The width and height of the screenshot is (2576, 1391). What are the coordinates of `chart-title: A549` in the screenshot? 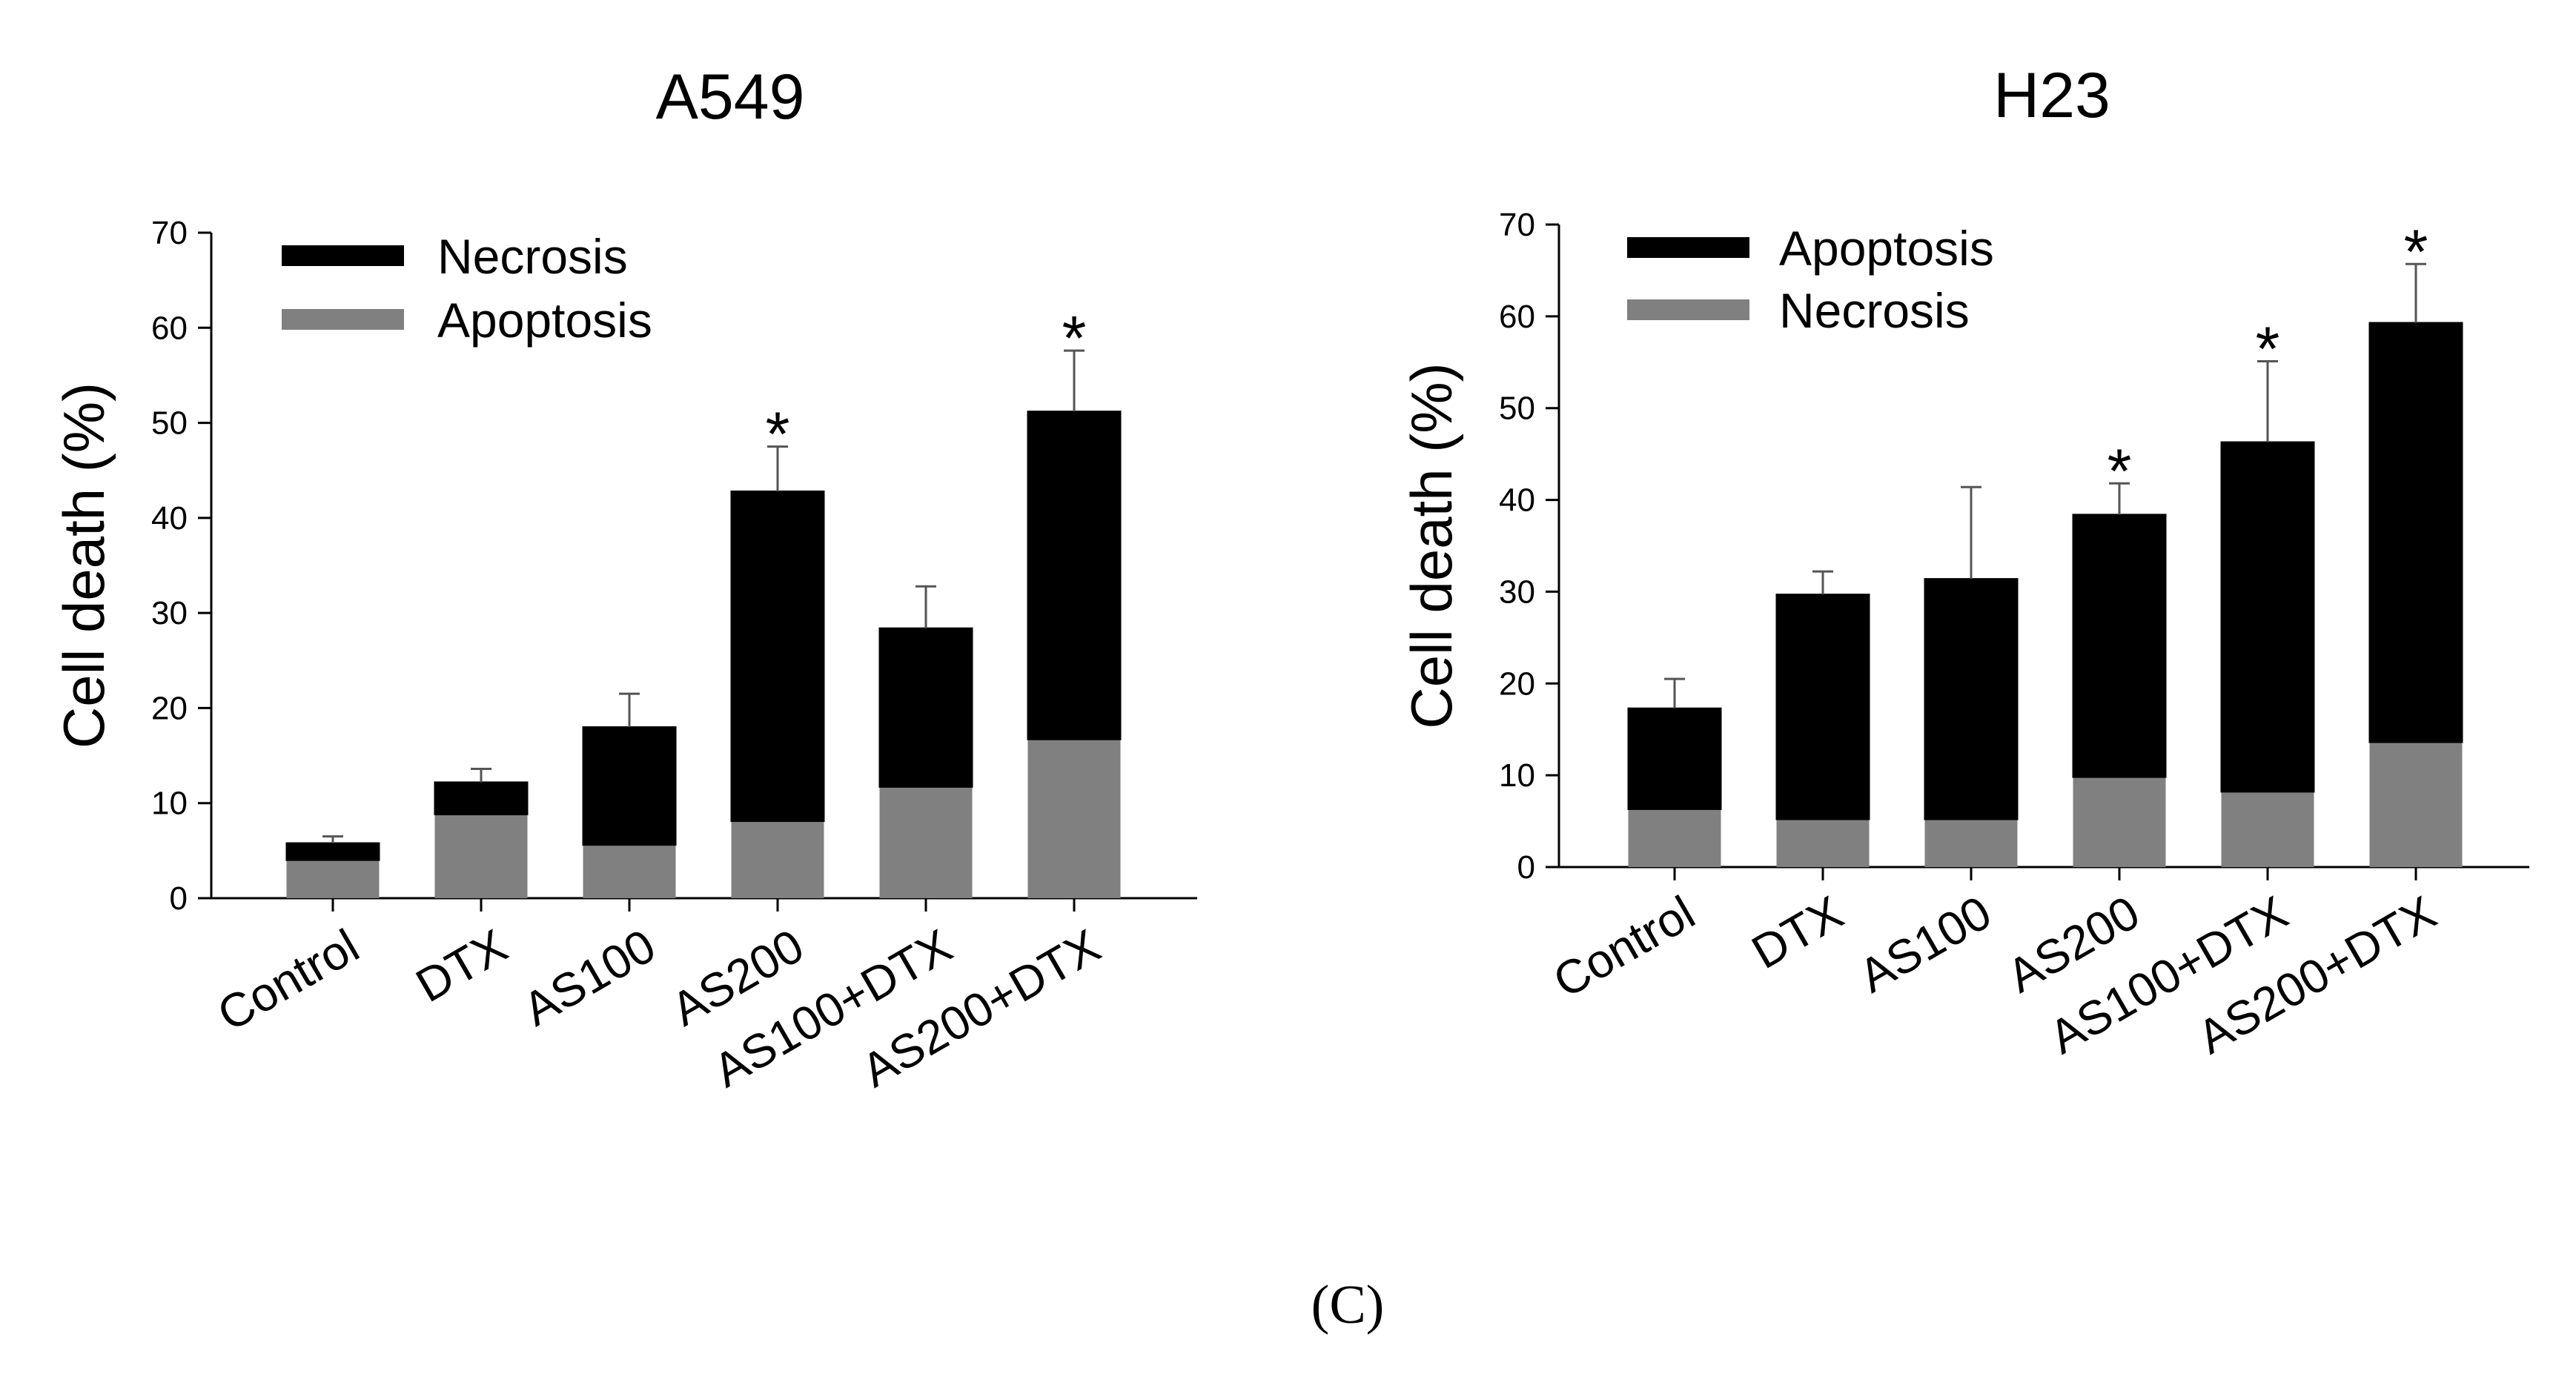 It's located at (730, 97).